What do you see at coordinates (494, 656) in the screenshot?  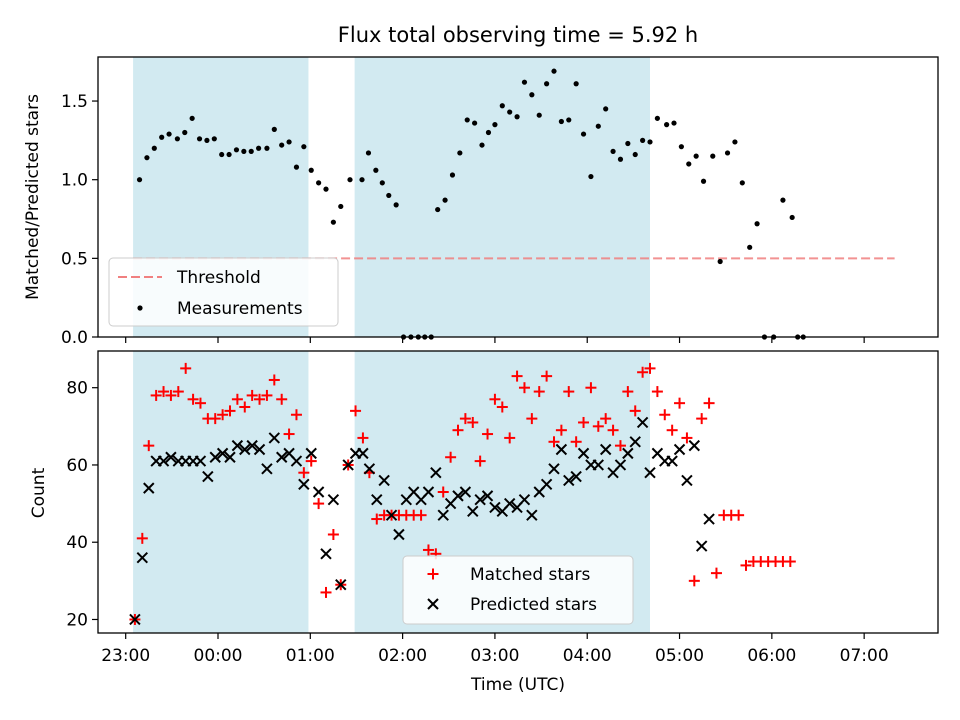 I see `x-tick-label-4: 03:00` at bounding box center [494, 656].